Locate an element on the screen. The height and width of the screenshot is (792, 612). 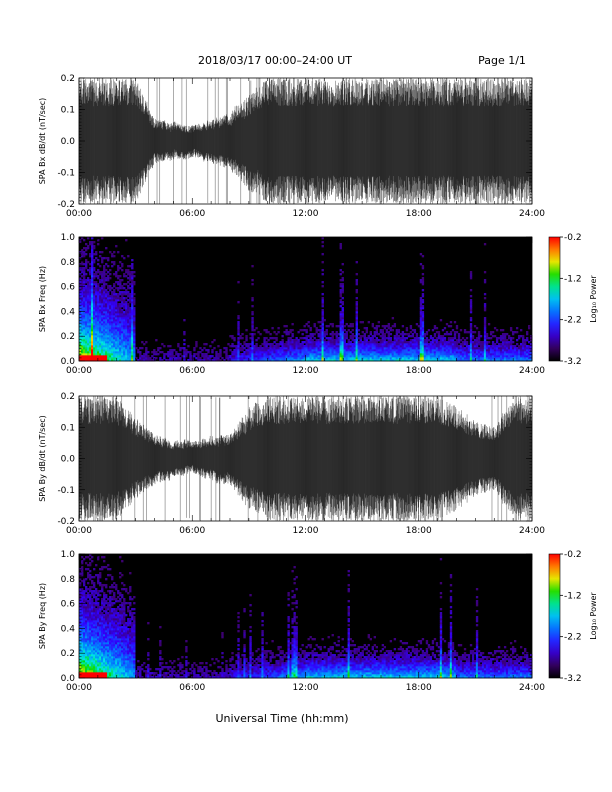
y-axis-label: SPA By dB/dt (nT/sec) is located at coordinates (42, 458).